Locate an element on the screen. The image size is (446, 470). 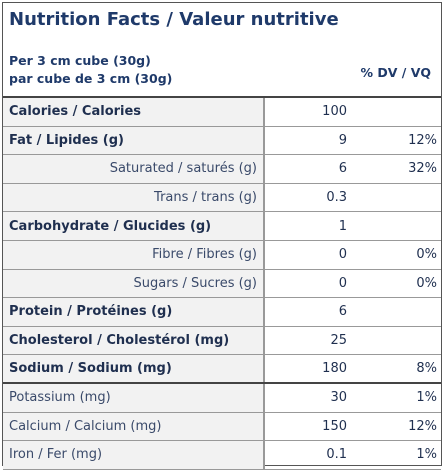
nutrient-label: Sodium / Sodium (mg) is located at coordinates (134, 368).